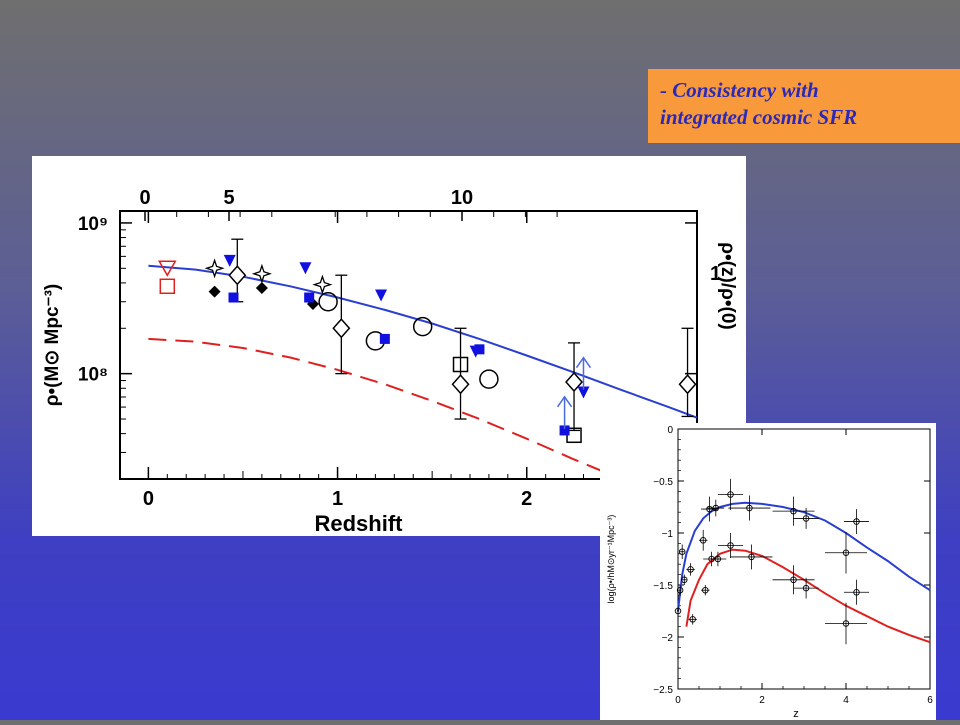 The width and height of the screenshot is (960, 725). Describe the element at coordinates (762, 700) in the screenshot. I see `inset-x-tick-label: 2` at that location.